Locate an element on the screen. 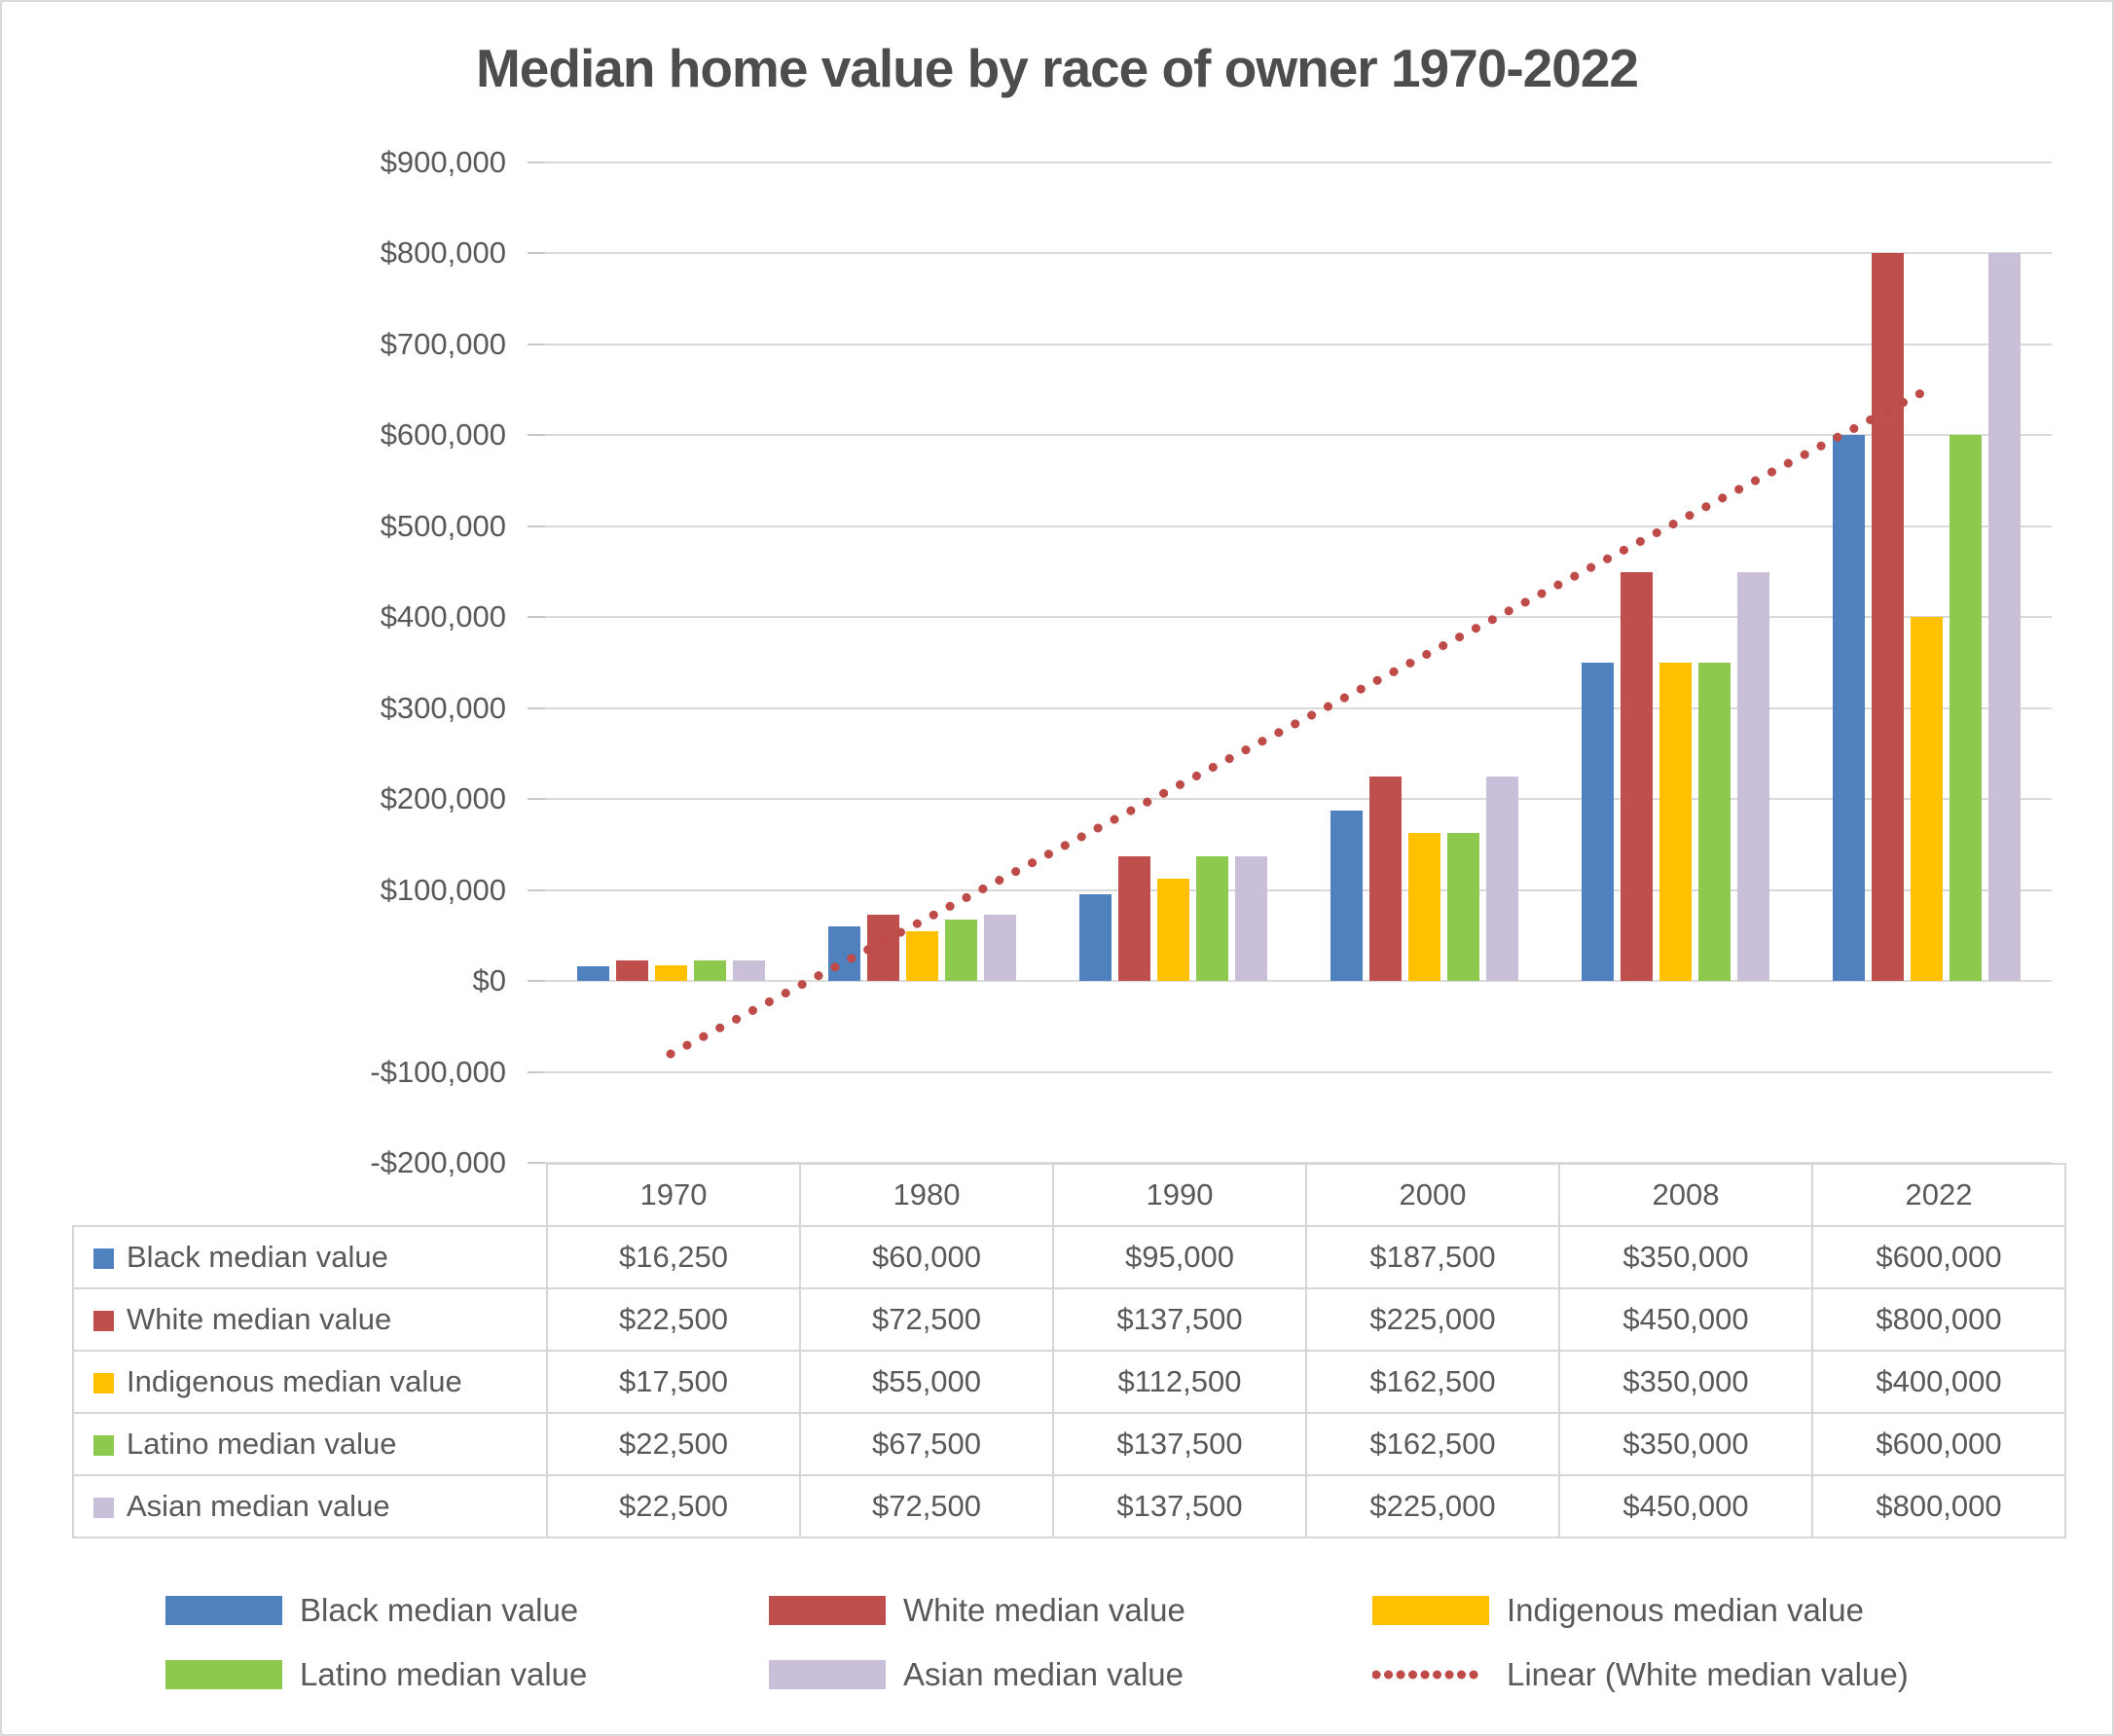 This screenshot has height=1736, width=2114. bar-asian-median-value-2022 is located at coordinates (2004, 618).